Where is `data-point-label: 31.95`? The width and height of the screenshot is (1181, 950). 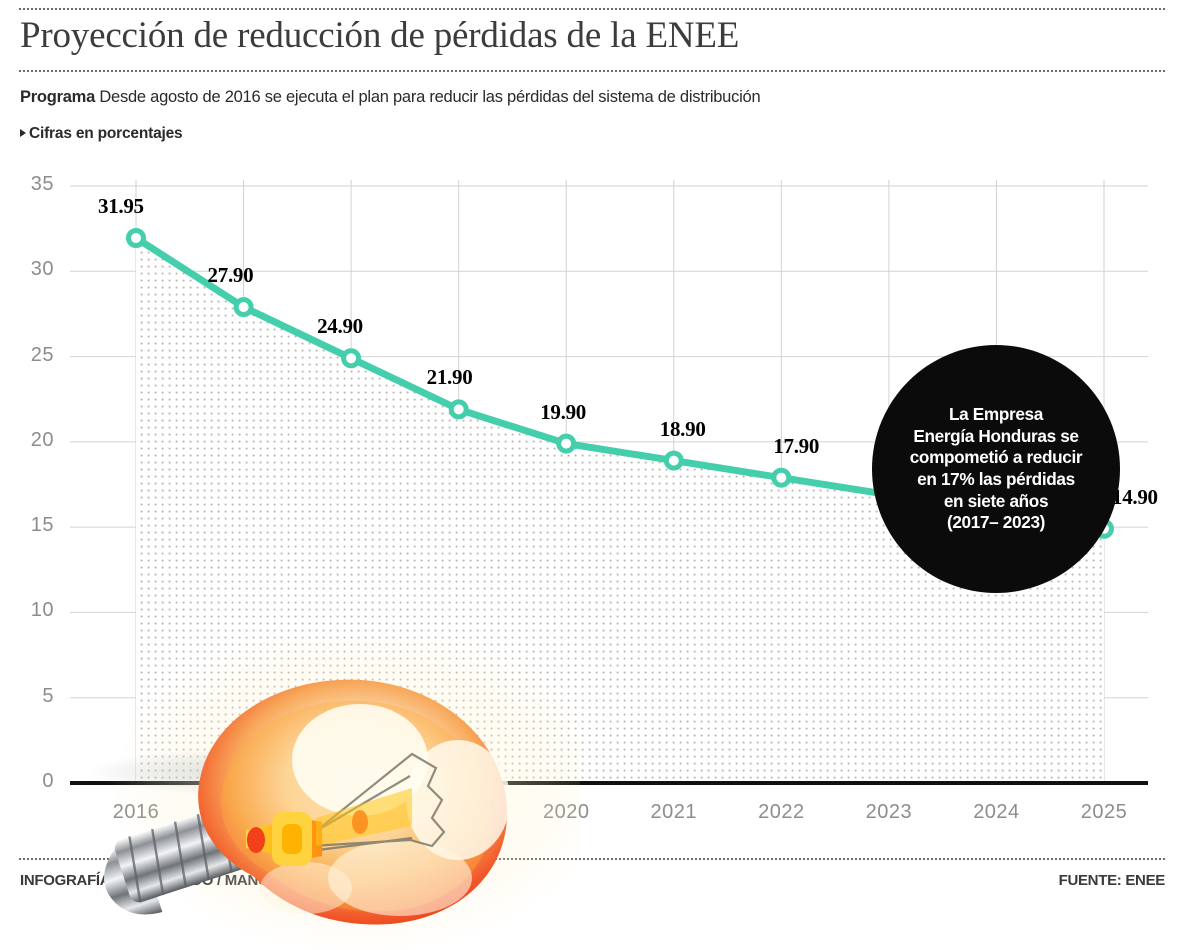 data-point-label: 31.95 is located at coordinates (121, 206).